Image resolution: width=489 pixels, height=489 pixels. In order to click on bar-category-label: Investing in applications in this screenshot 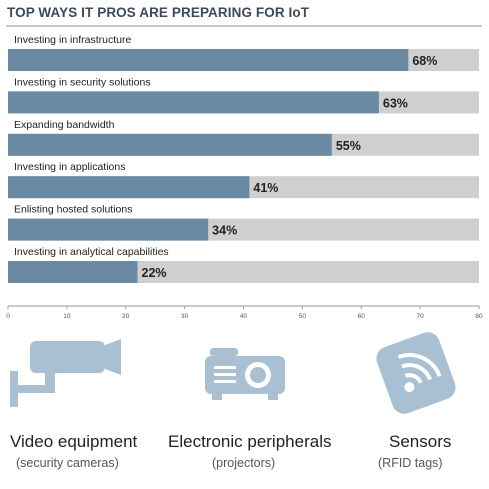, I will do `click(70, 167)`.